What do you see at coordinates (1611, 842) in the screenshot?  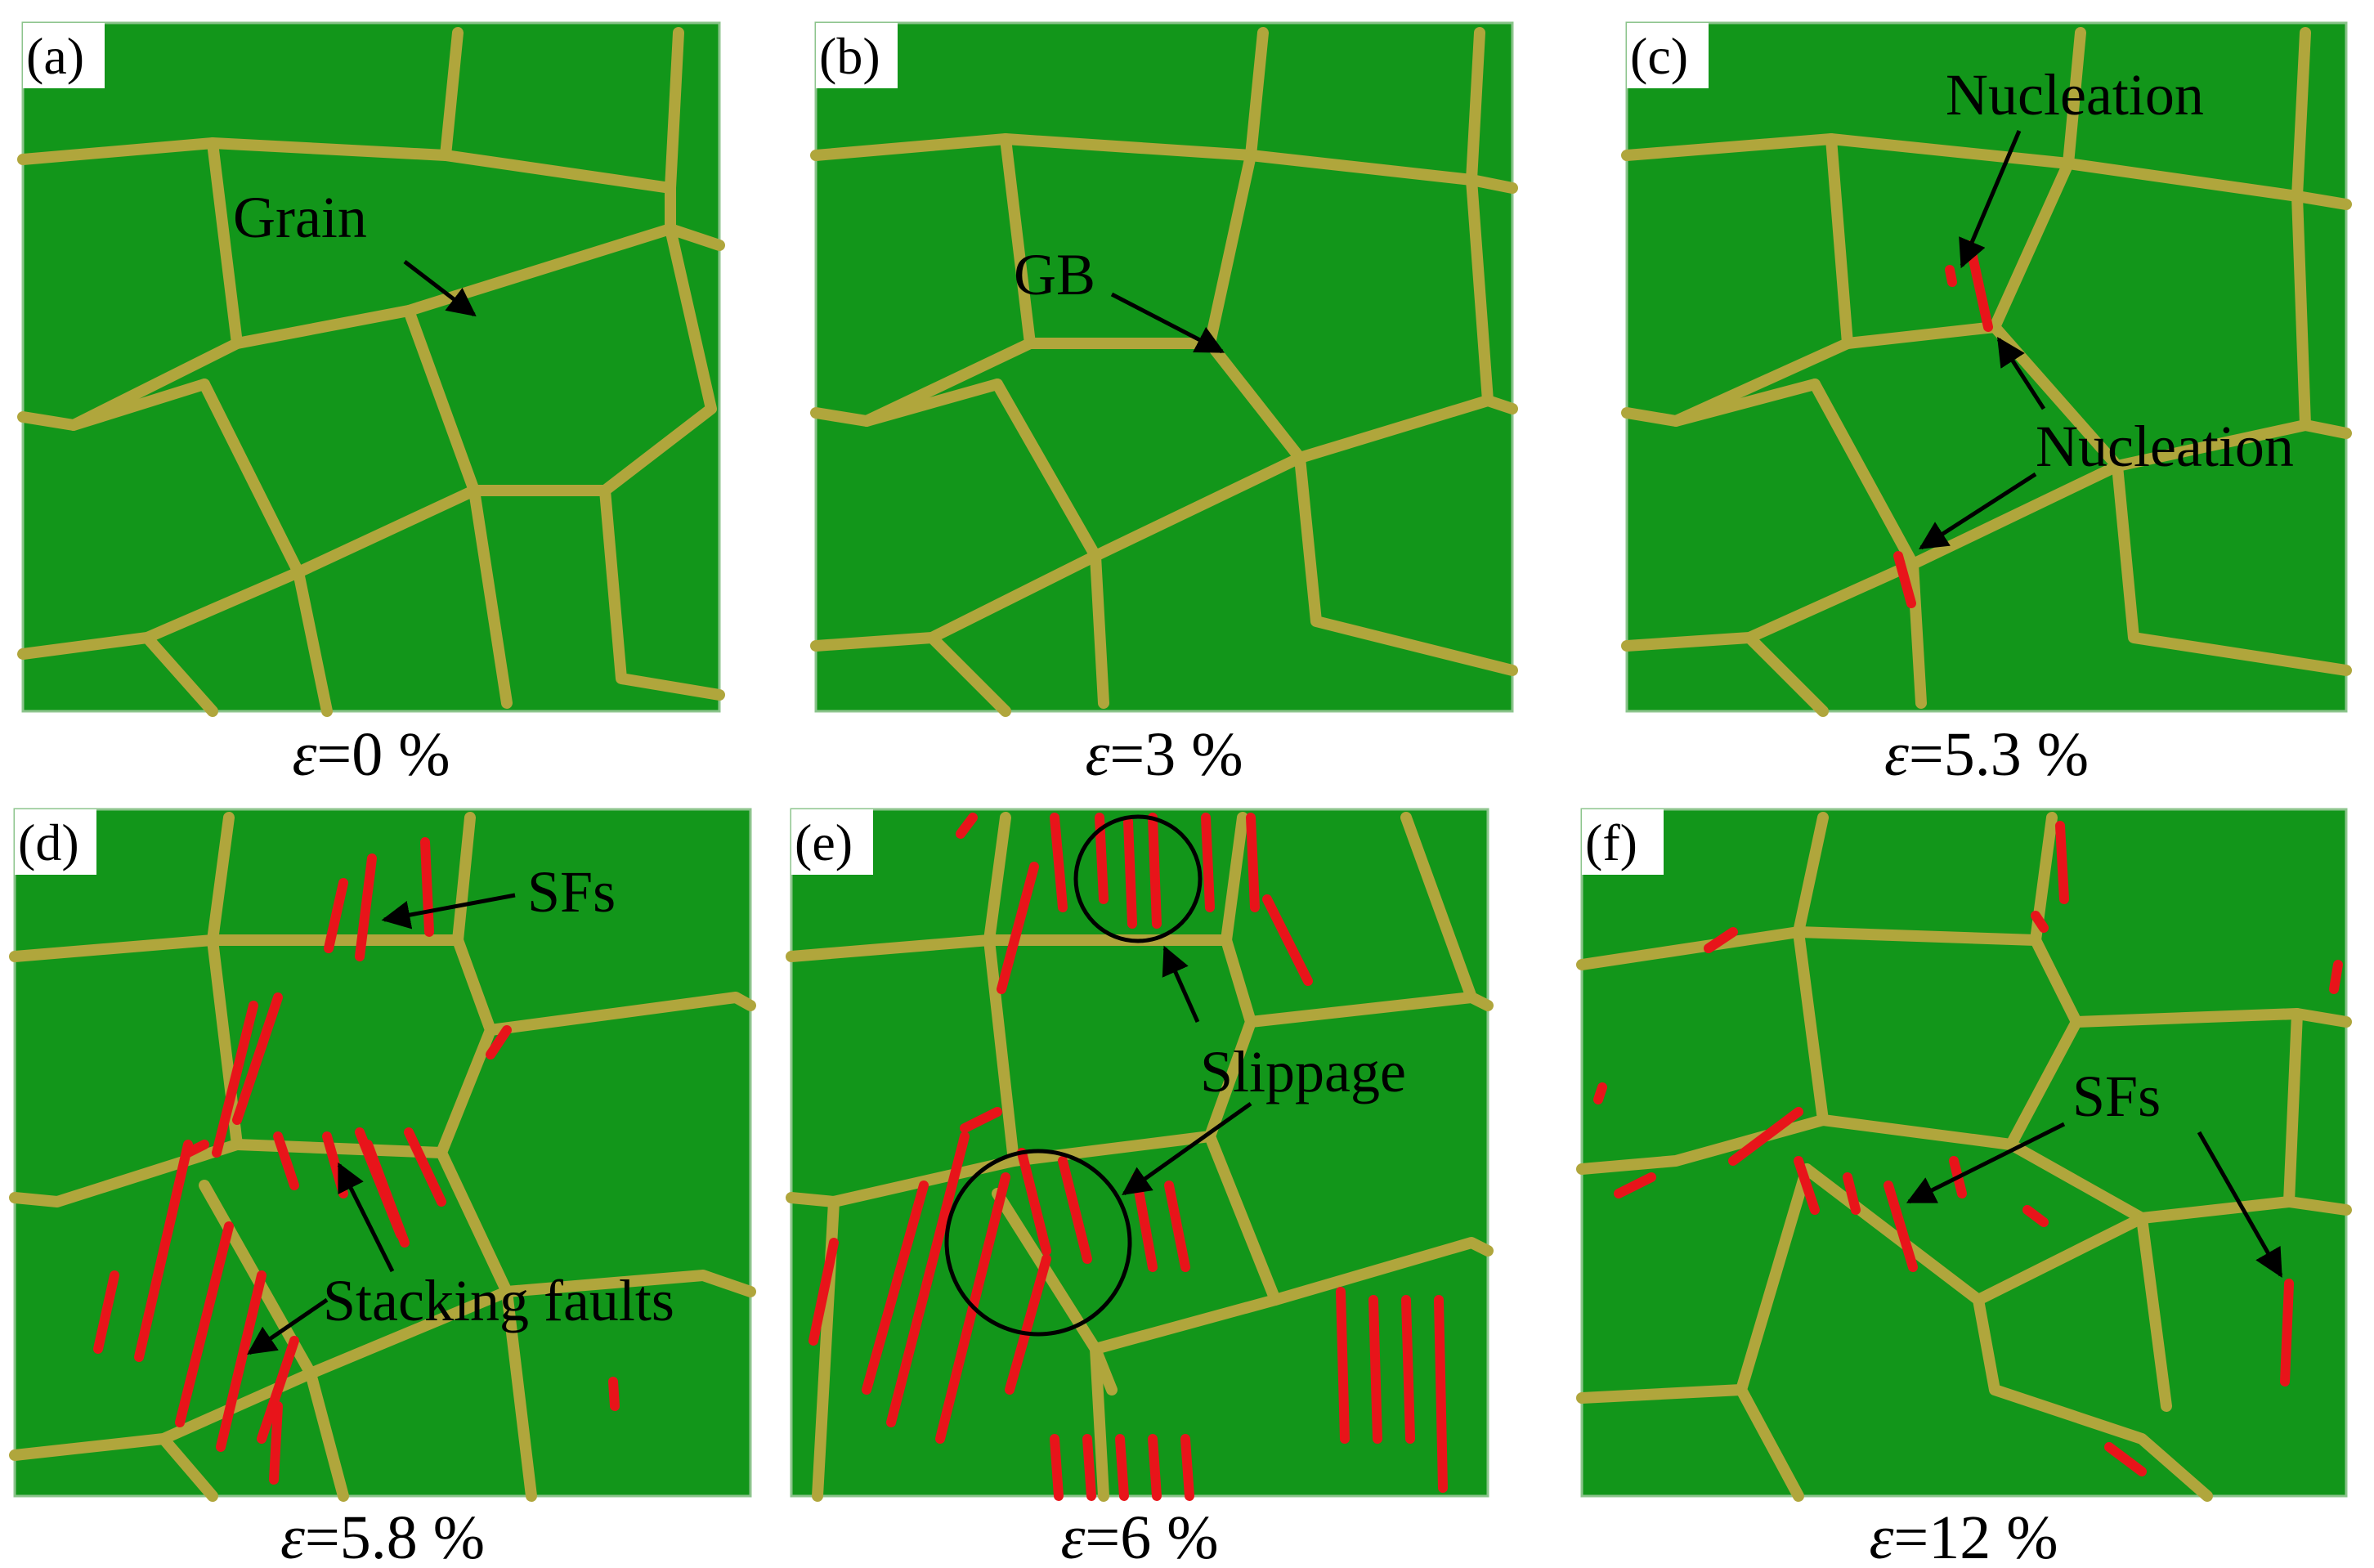 I see `panel-f-label: (f)` at bounding box center [1611, 842].